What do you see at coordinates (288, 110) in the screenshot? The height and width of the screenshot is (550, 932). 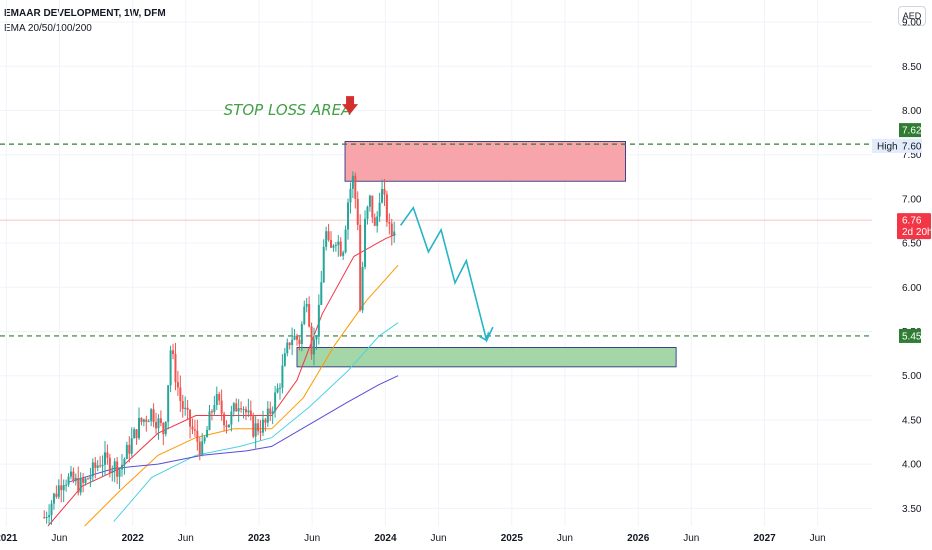 I see `stop-loss-annotation: STOP LOSS AREA` at bounding box center [288, 110].